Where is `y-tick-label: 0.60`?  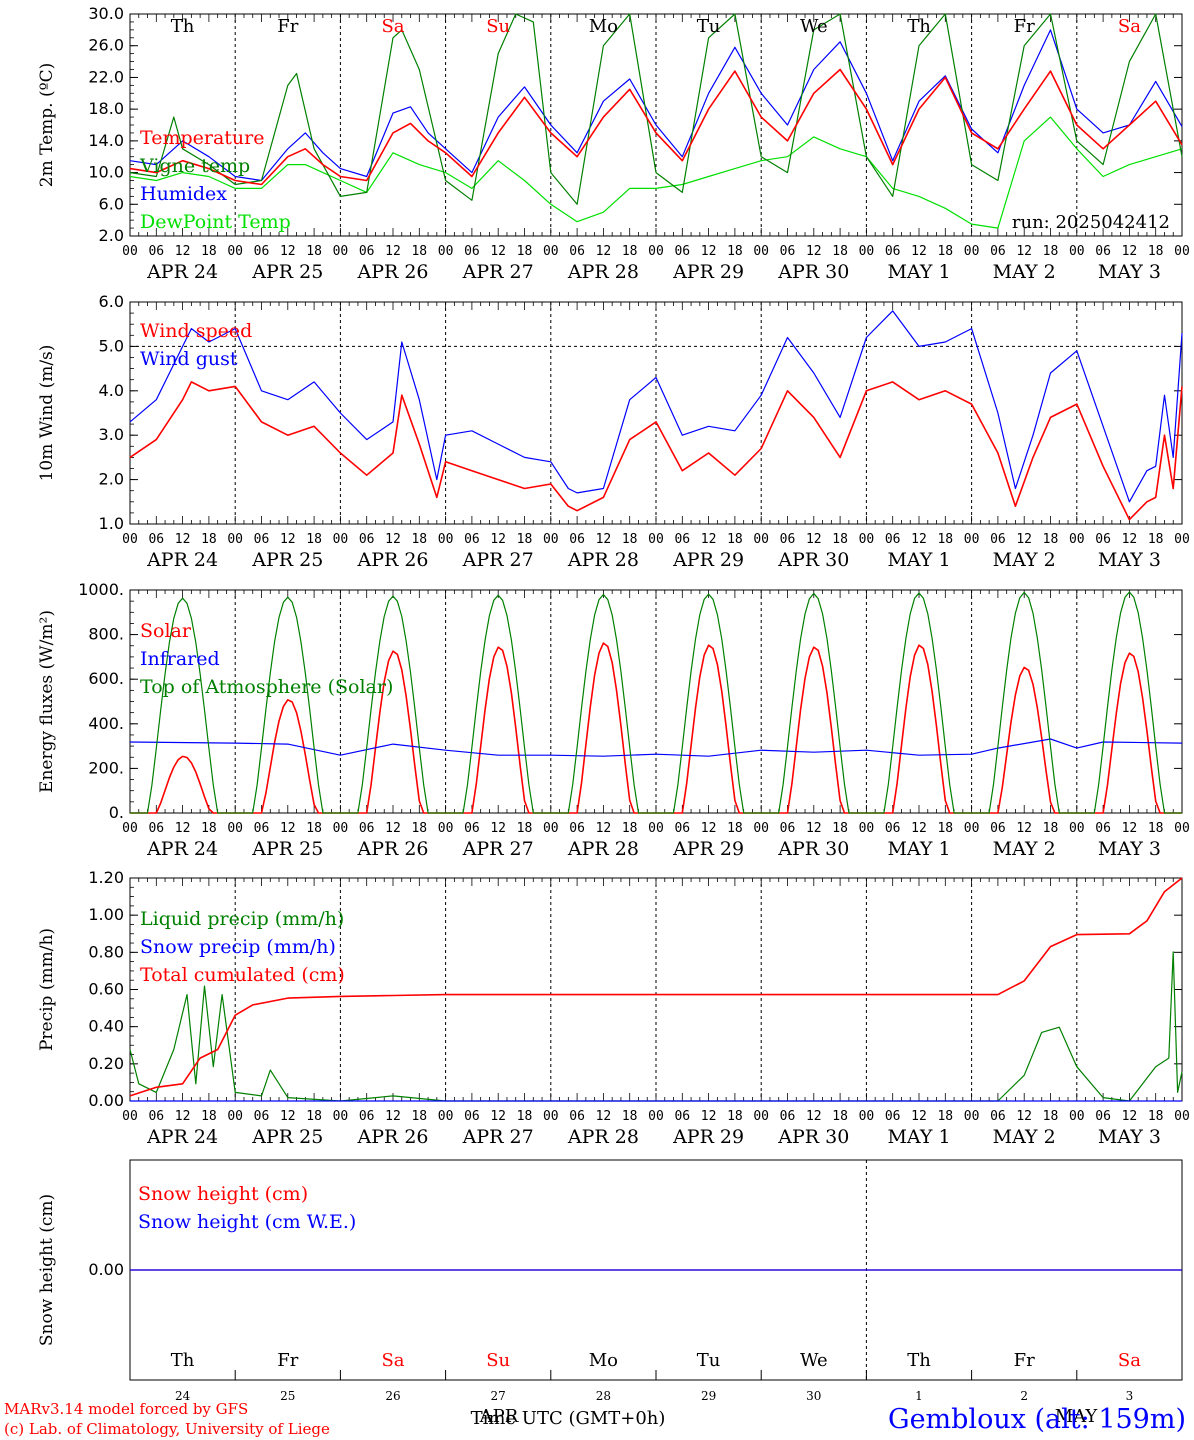
y-tick-label: 0.60 is located at coordinates (106, 989).